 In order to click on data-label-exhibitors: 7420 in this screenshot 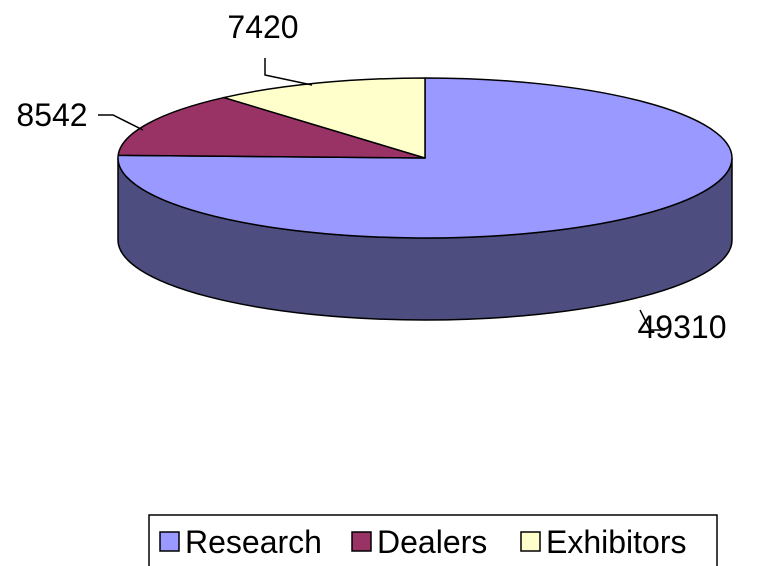, I will do `click(262, 27)`.